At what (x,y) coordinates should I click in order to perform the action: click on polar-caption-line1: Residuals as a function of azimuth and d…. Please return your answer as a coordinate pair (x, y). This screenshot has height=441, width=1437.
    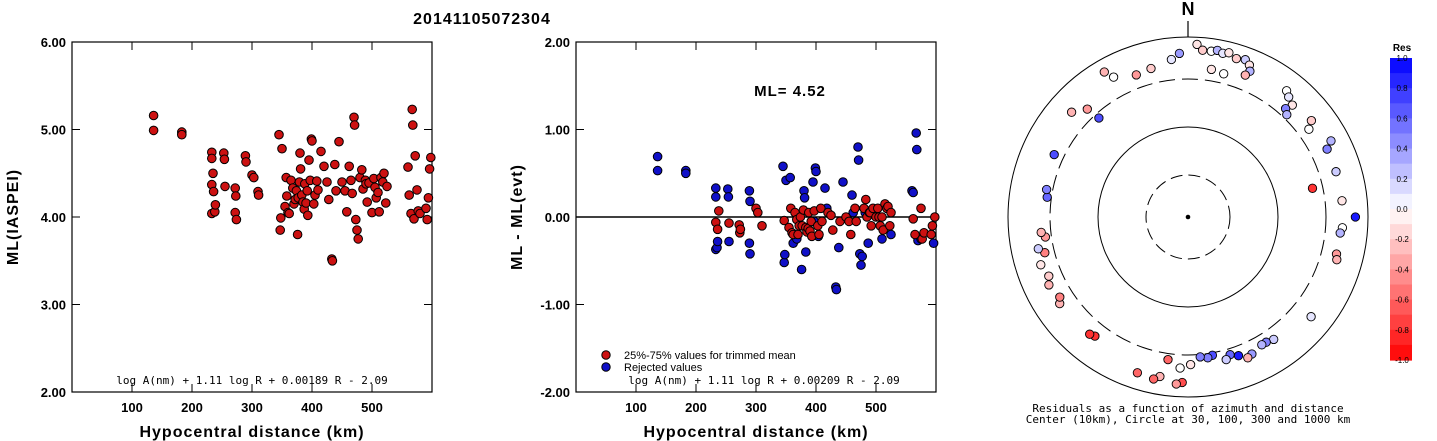
    Looking at the image, I should click on (1187, 408).